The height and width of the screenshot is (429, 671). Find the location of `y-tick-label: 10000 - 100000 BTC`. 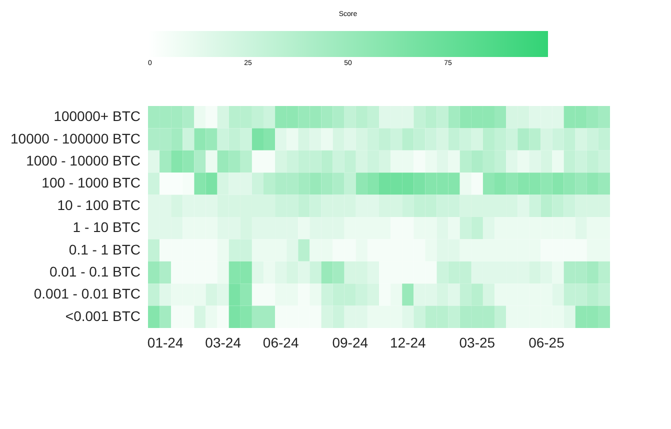

y-tick-label: 10000 - 100000 BTC is located at coordinates (75, 138).